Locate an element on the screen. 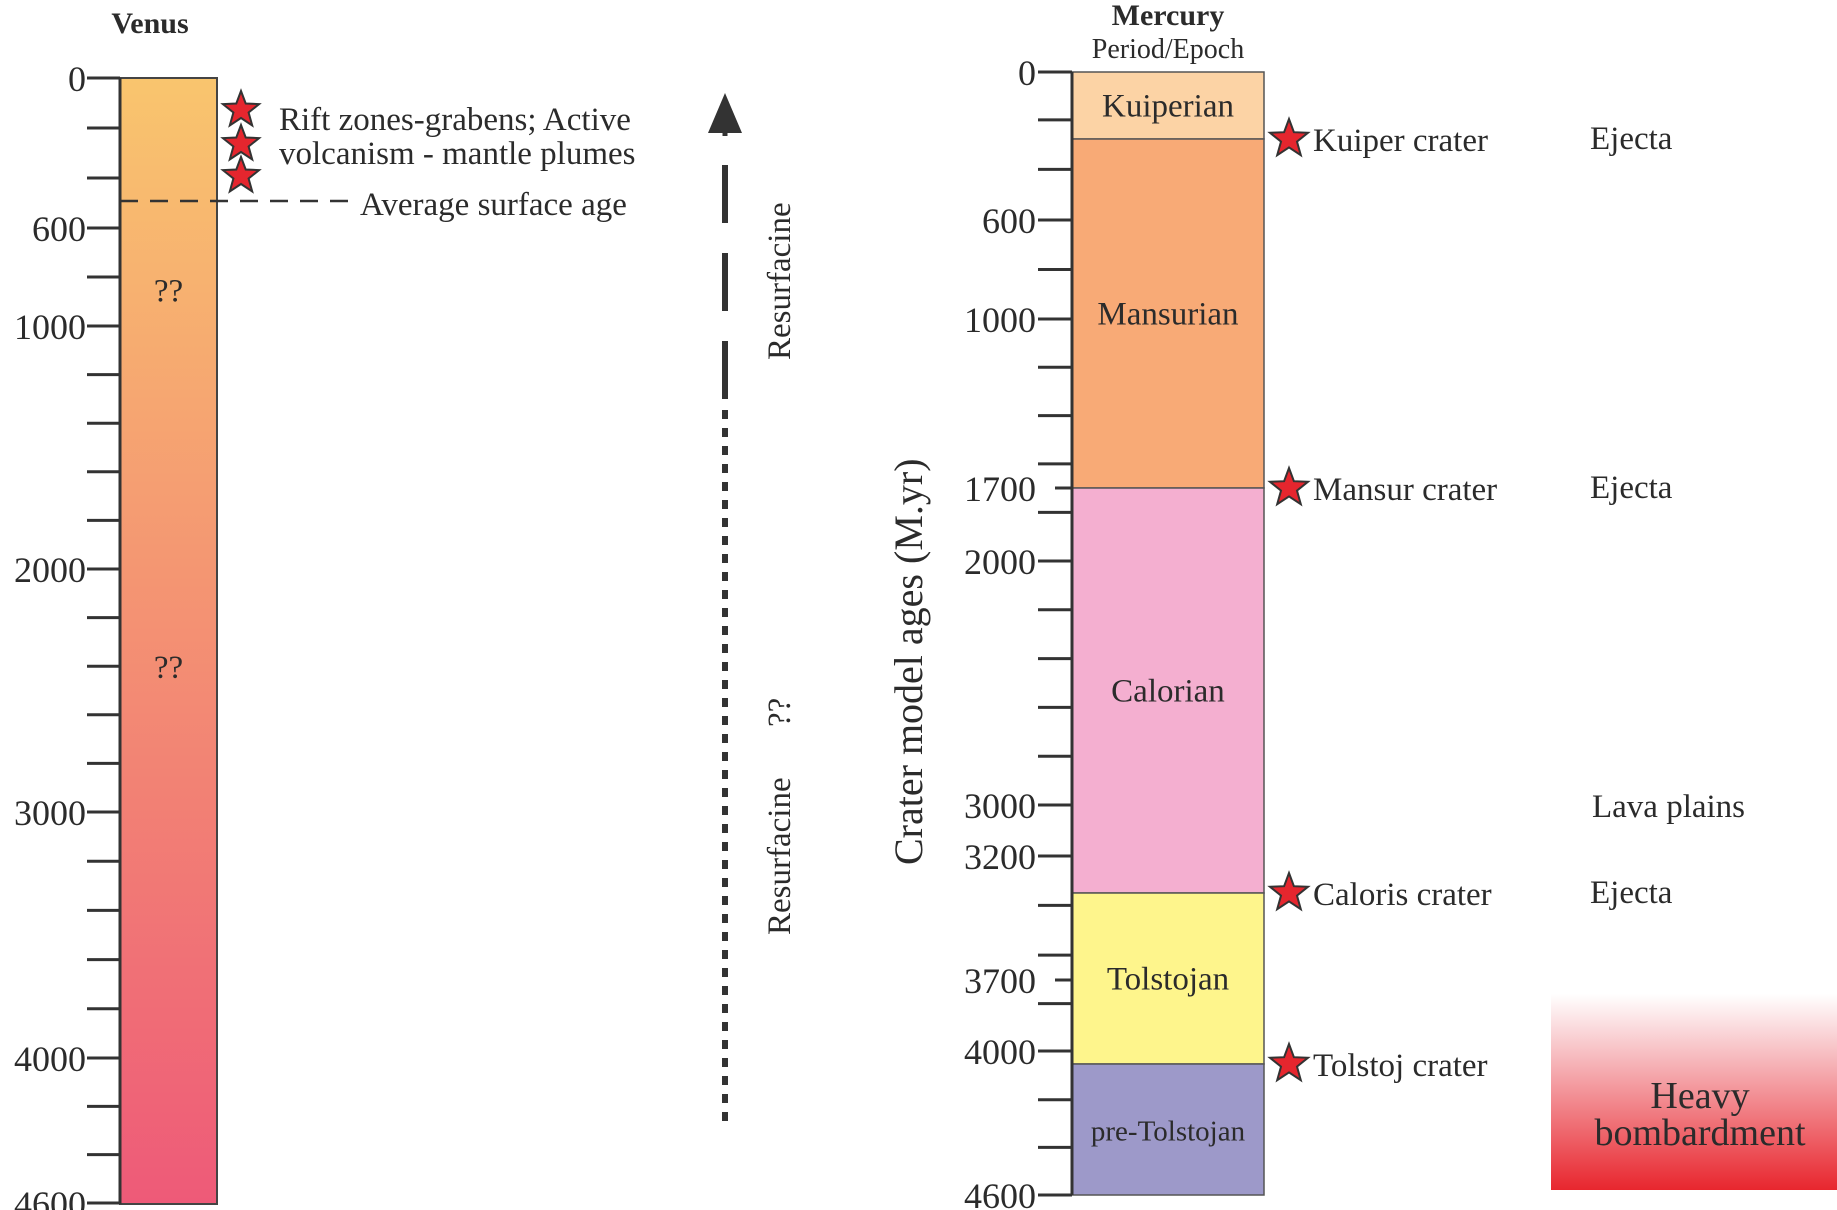 The height and width of the screenshot is (1210, 1837). mercury-tick-label: 4600 is located at coordinates (1000, 1193).